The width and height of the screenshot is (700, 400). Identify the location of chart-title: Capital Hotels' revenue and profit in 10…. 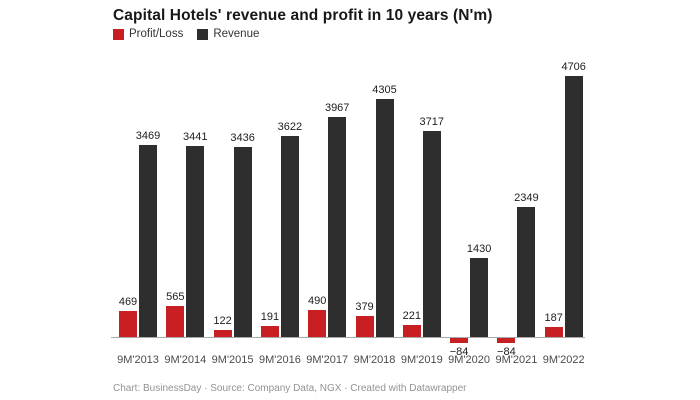
(303, 15).